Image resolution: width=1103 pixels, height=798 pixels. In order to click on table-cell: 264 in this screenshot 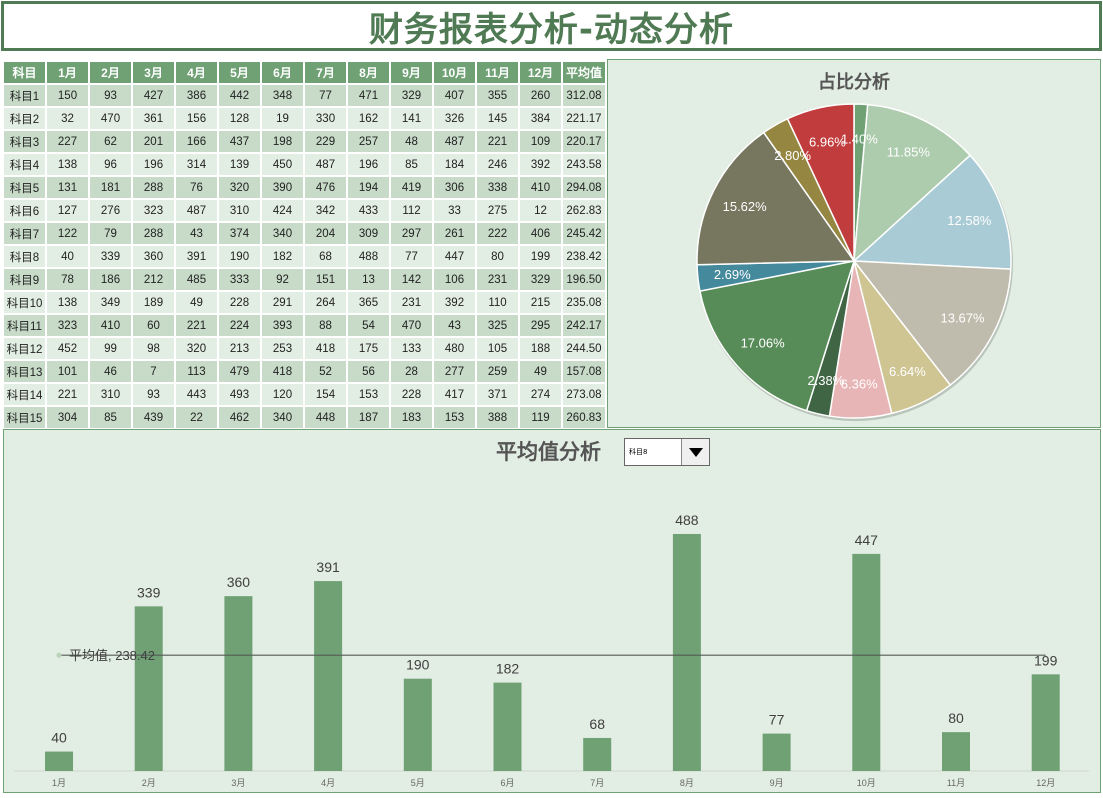, I will do `click(325, 302)`.